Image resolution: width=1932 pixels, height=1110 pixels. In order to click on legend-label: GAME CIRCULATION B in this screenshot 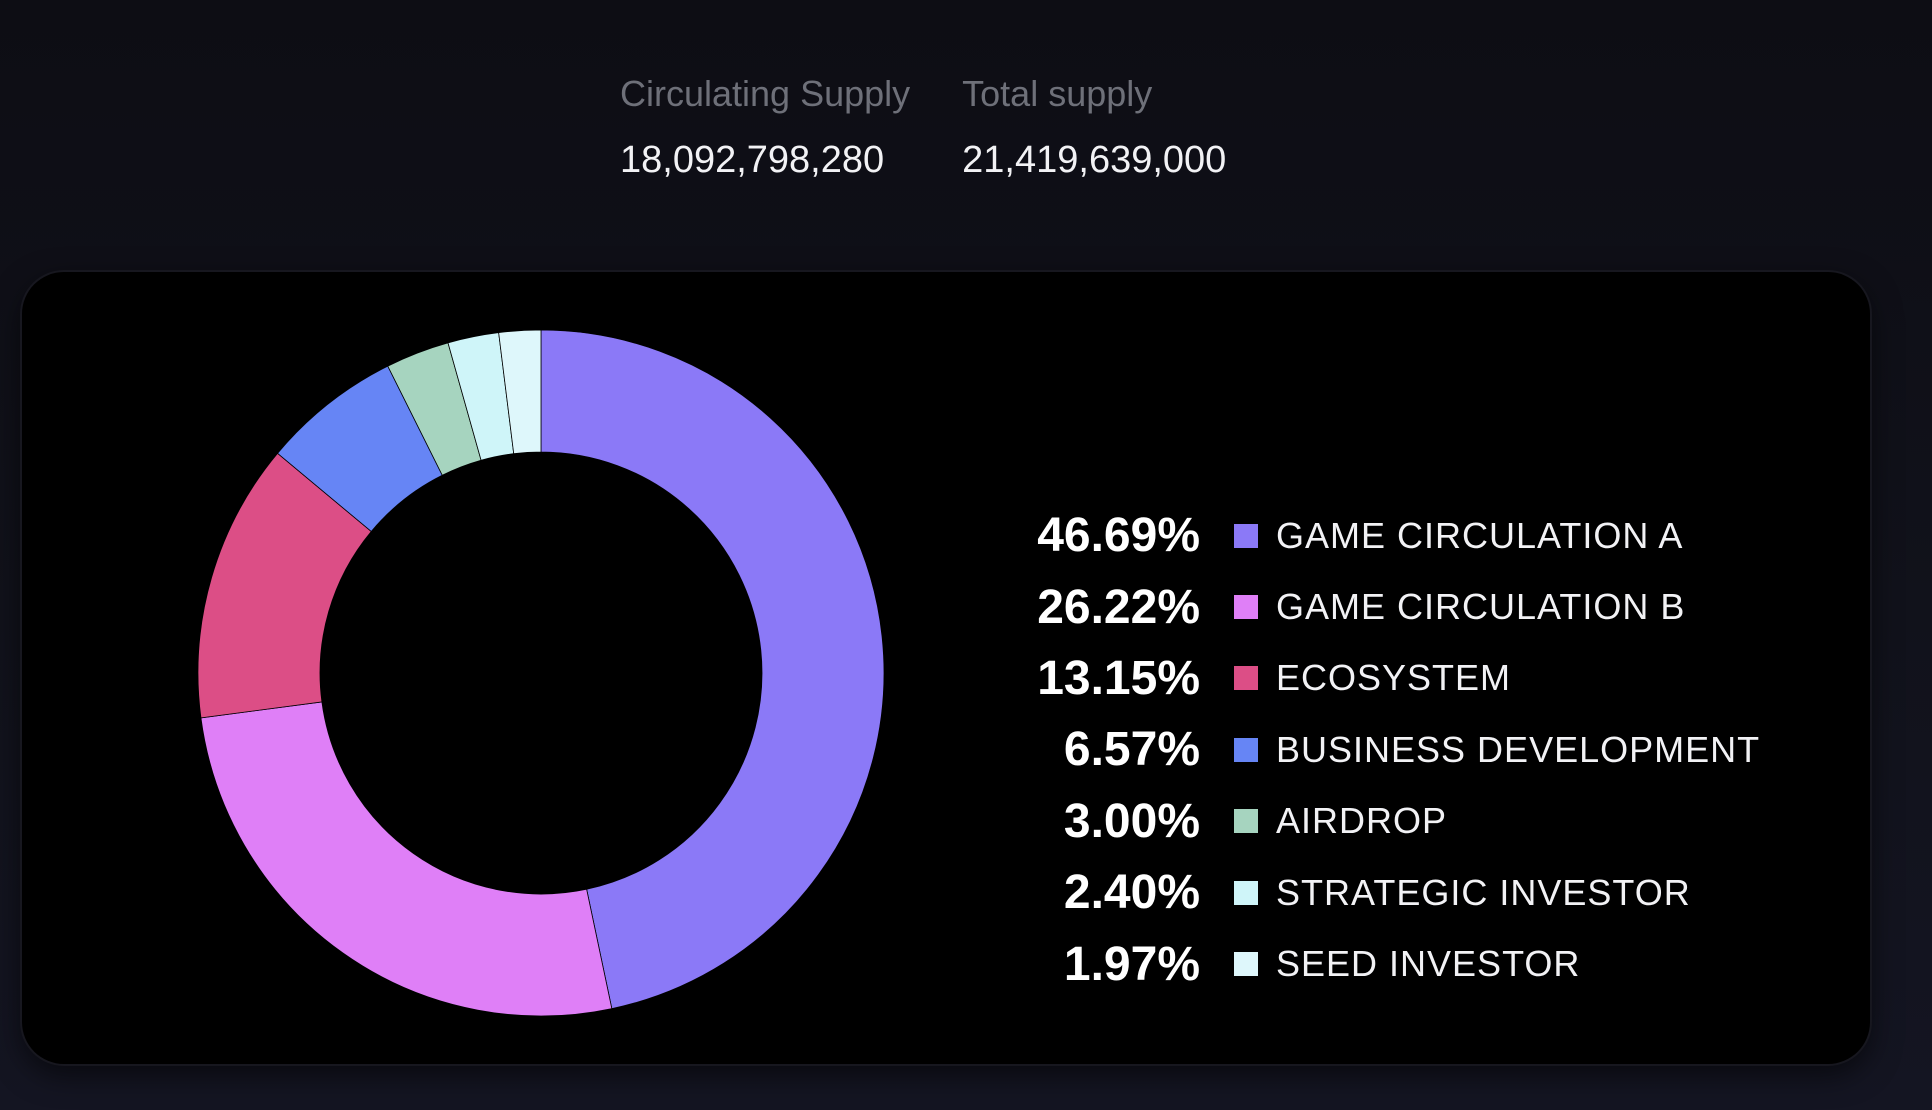, I will do `click(1481, 607)`.